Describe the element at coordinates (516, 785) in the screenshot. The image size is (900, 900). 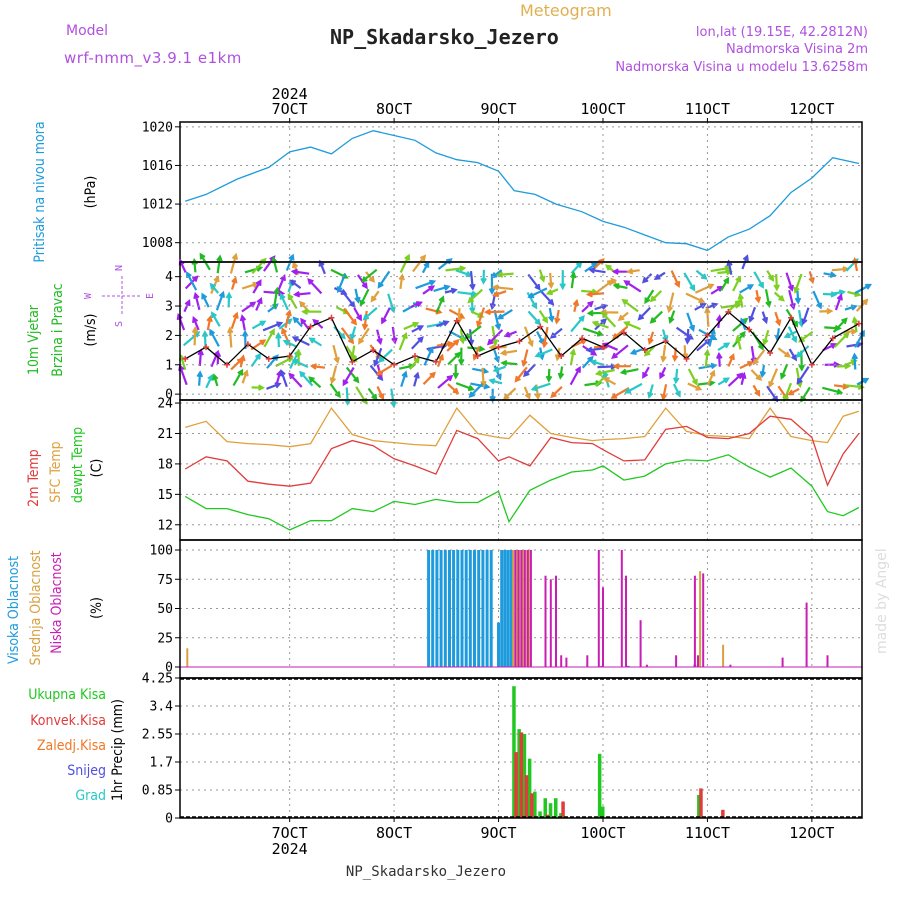
I see `precip-conv-bar` at that location.